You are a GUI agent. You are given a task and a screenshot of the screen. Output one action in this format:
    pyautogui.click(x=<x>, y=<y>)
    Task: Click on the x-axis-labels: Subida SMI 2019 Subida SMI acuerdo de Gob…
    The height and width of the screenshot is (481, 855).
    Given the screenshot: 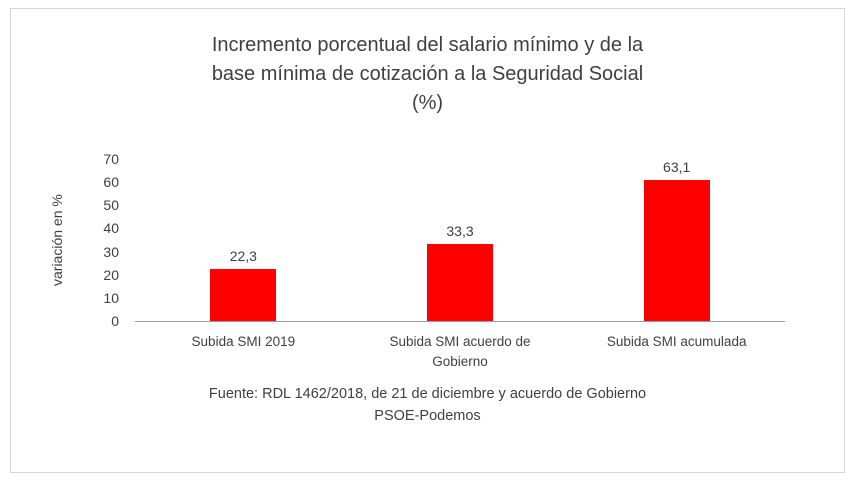 What is the action you would take?
    pyautogui.click(x=460, y=351)
    